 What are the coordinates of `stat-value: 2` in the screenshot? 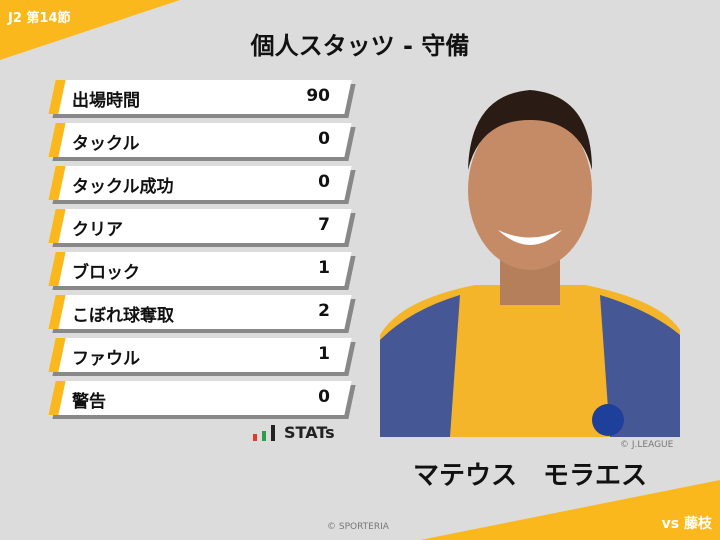 It's located at (324, 311).